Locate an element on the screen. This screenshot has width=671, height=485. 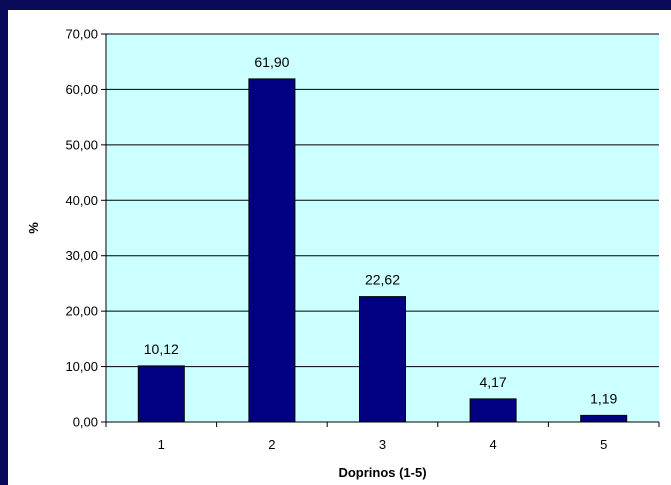
y-tick-label: 0,00 is located at coordinates (85, 422).